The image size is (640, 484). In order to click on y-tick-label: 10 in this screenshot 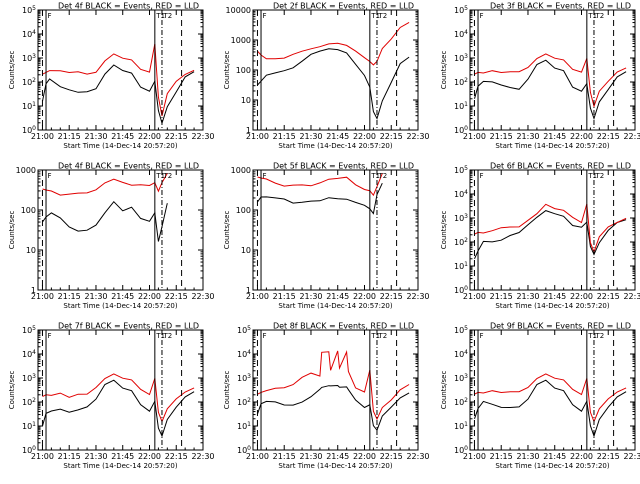, I will do `click(246, 250)`.